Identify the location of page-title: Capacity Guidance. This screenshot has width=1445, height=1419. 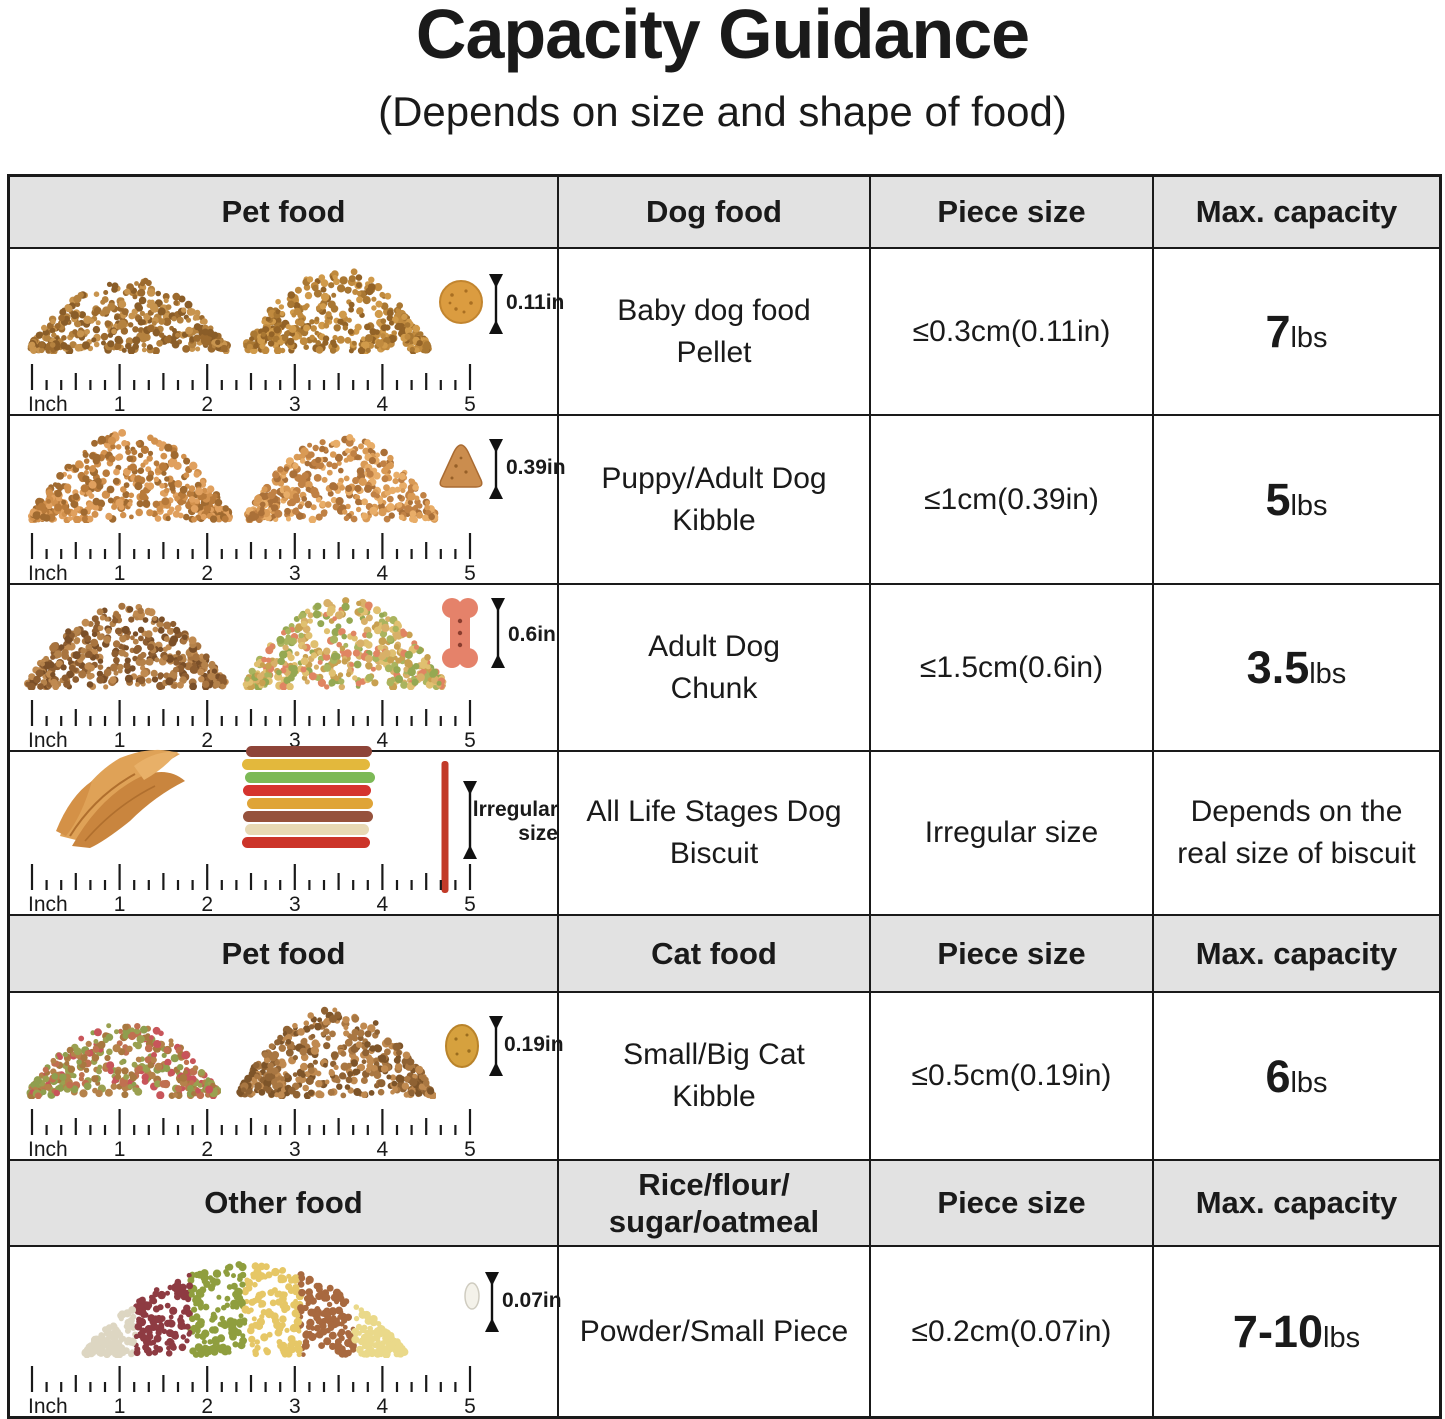
(722, 36).